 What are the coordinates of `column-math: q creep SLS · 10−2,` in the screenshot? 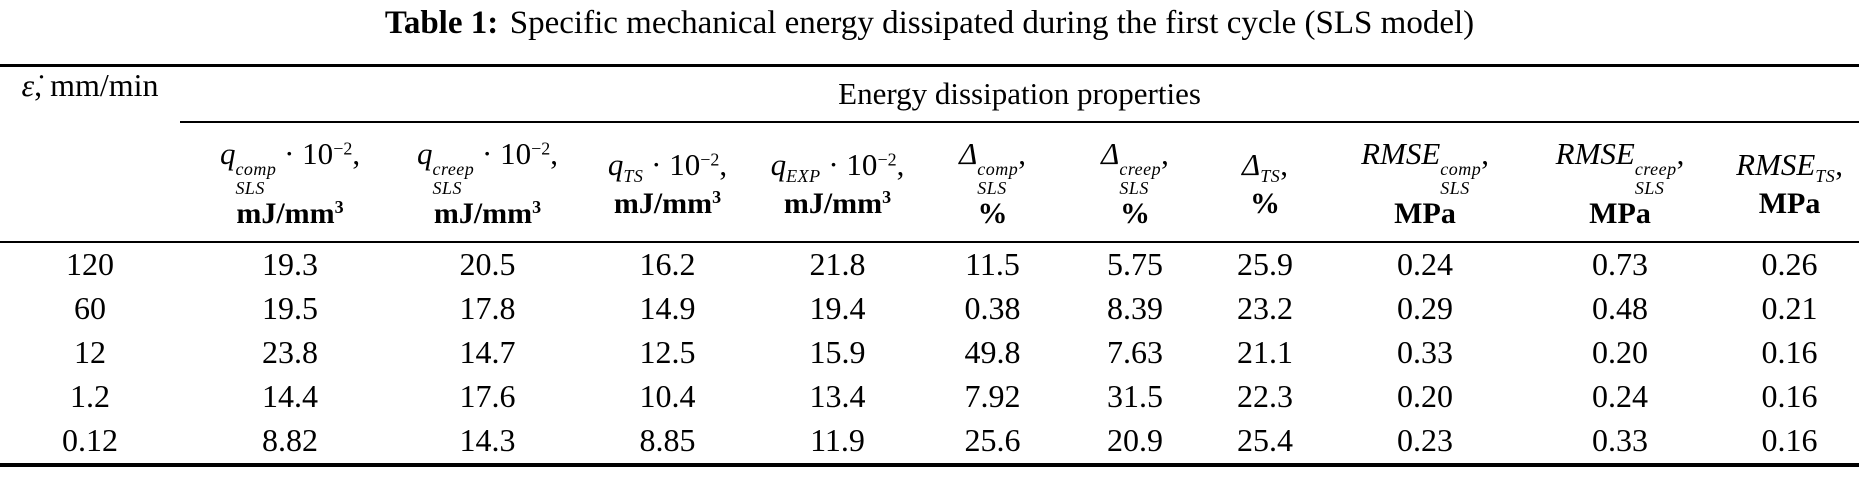 It's located at (487, 165).